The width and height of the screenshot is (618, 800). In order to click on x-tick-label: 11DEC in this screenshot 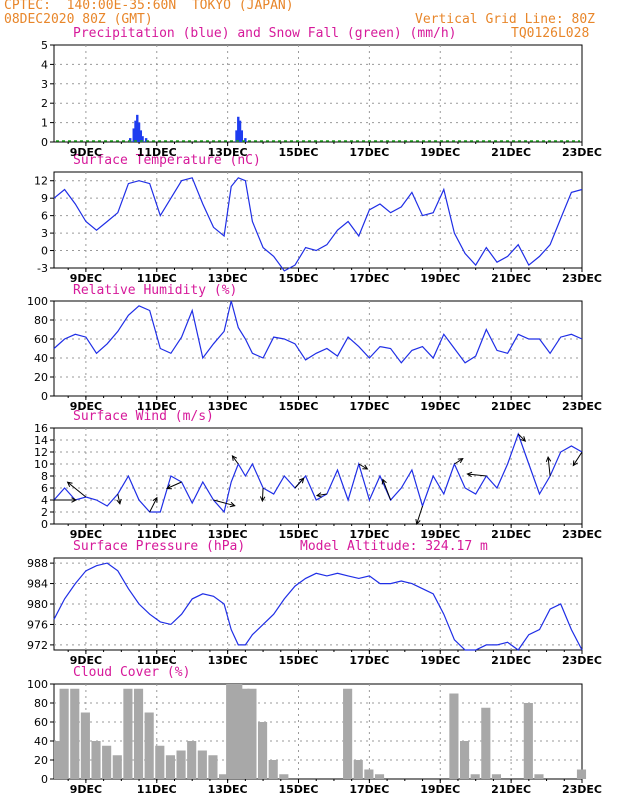, I will do `click(157, 660)`.